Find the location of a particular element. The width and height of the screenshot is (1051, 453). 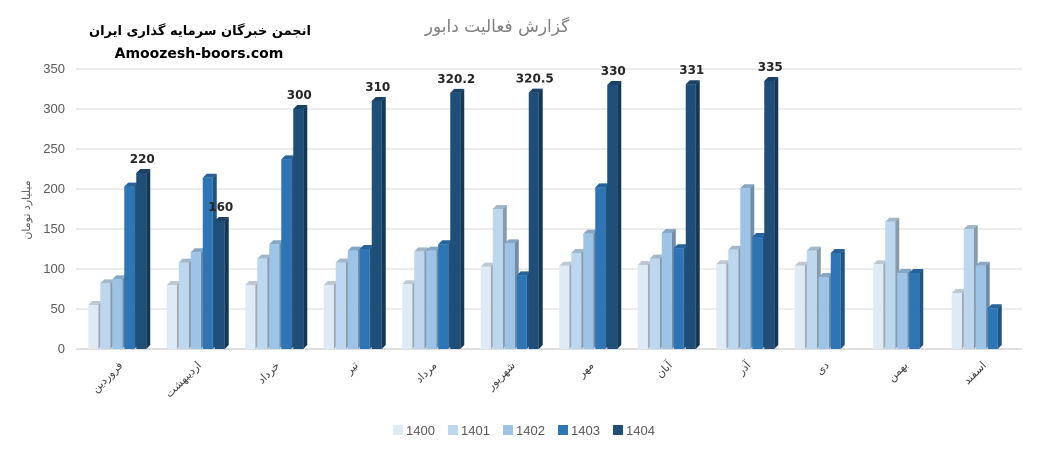

data-label: 220 is located at coordinates (142, 159).